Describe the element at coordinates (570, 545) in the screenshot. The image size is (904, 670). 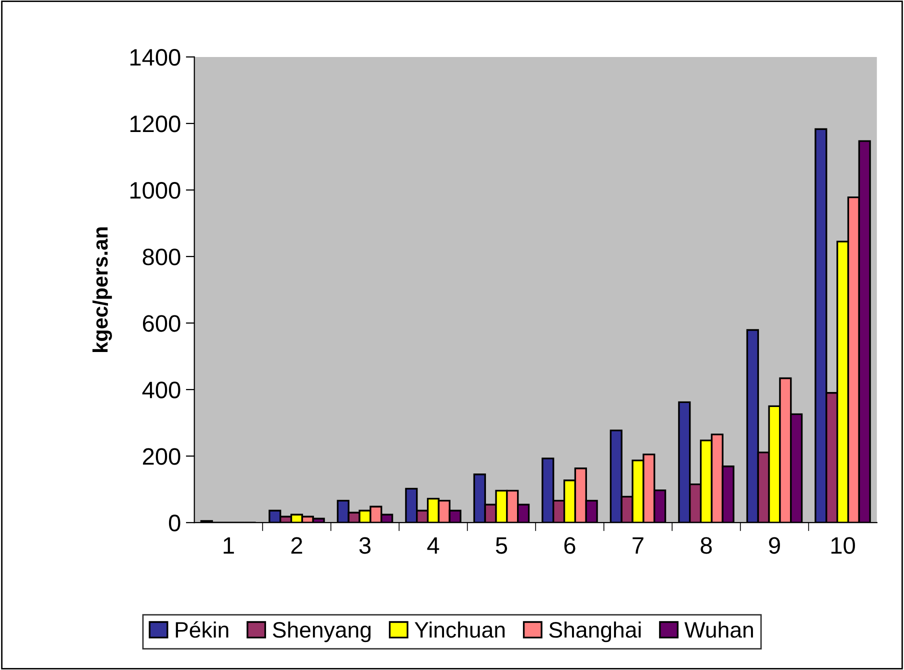
I see `x-tick-label: 6` at that location.